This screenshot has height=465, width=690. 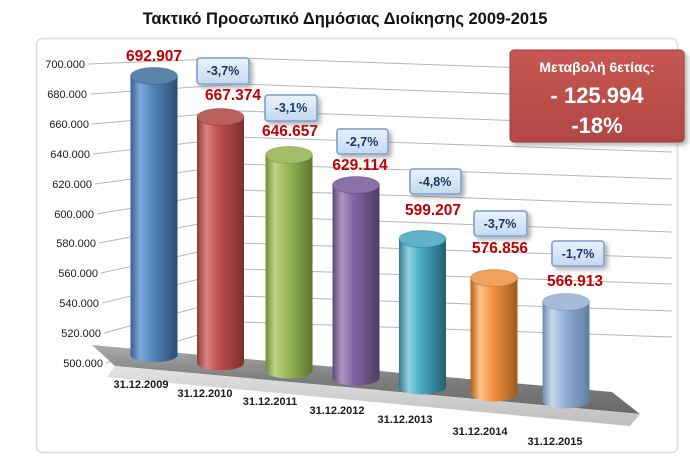 What do you see at coordinates (154, 56) in the screenshot?
I see `value-label-2009: 692.907` at bounding box center [154, 56].